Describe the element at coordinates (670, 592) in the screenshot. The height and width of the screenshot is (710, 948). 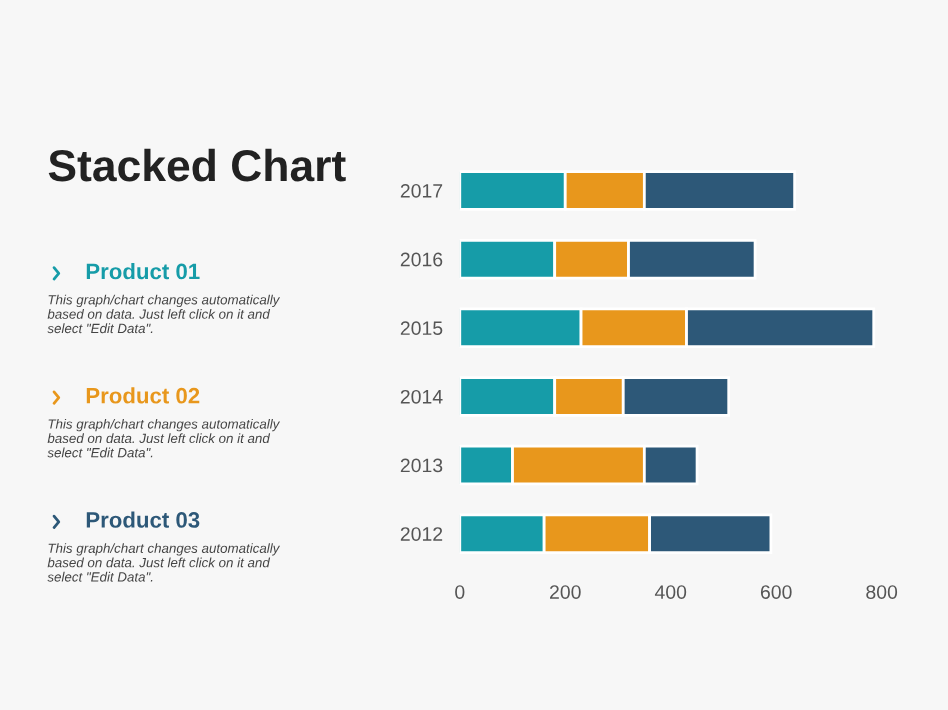
I see `x-tick-label: 400` at that location.